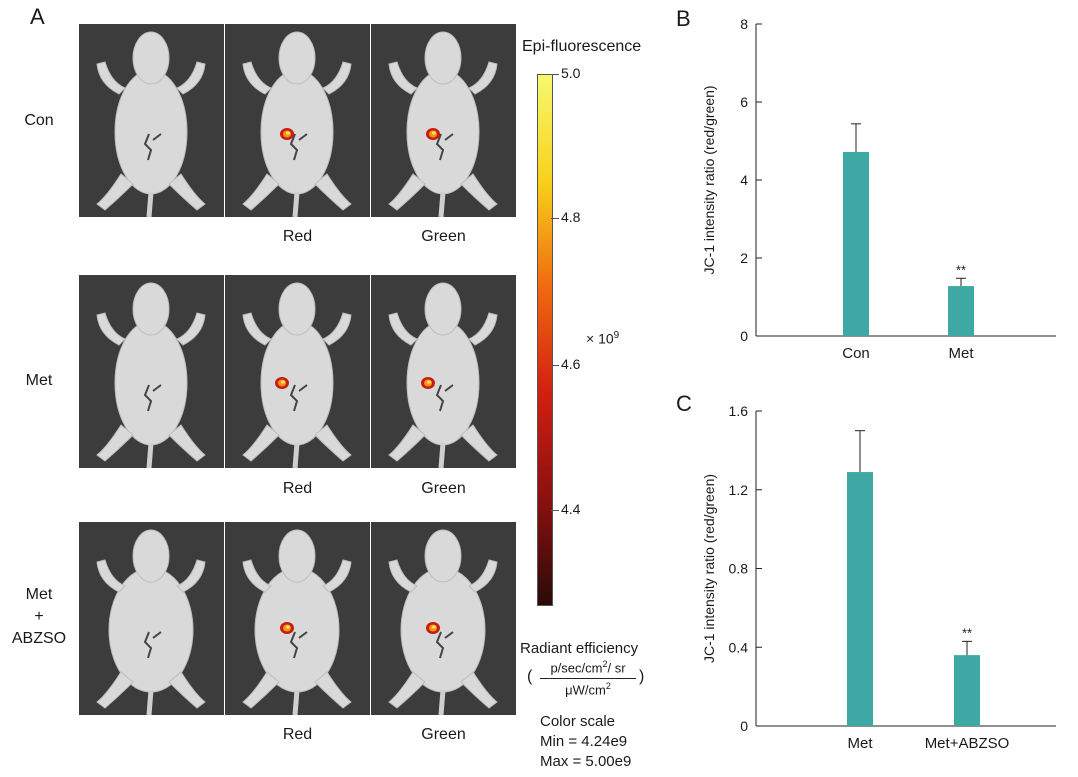 This screenshot has width=1078, height=777. Describe the element at coordinates (684, 403) in the screenshot. I see `panel-c-letter: C` at that location.